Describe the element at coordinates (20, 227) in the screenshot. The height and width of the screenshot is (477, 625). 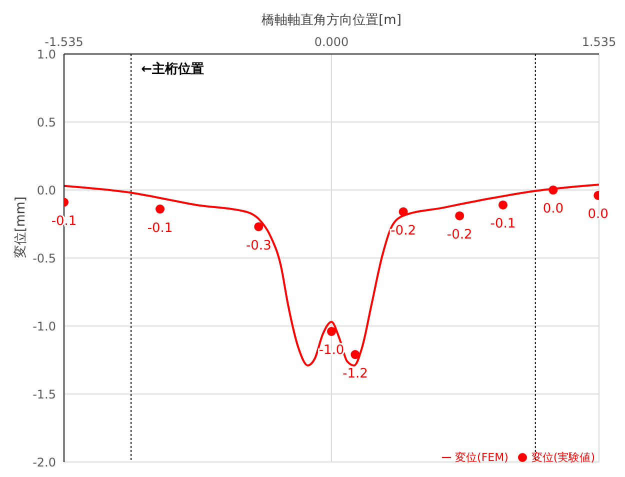
I see `y-axis-title: 変位[mm]` at that location.